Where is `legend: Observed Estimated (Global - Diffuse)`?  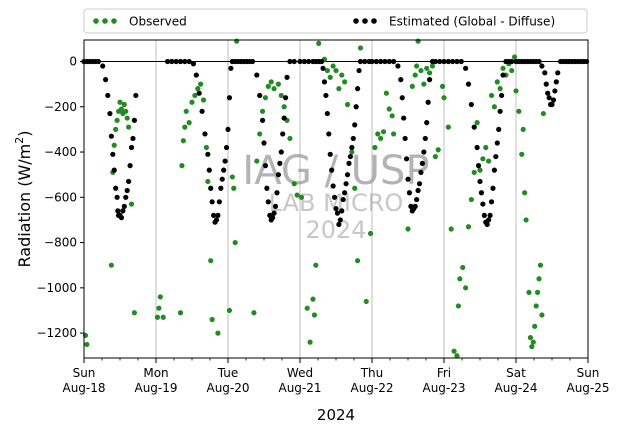 legend: Observed Estimated (Global - Diffuse) is located at coordinates (335, 21).